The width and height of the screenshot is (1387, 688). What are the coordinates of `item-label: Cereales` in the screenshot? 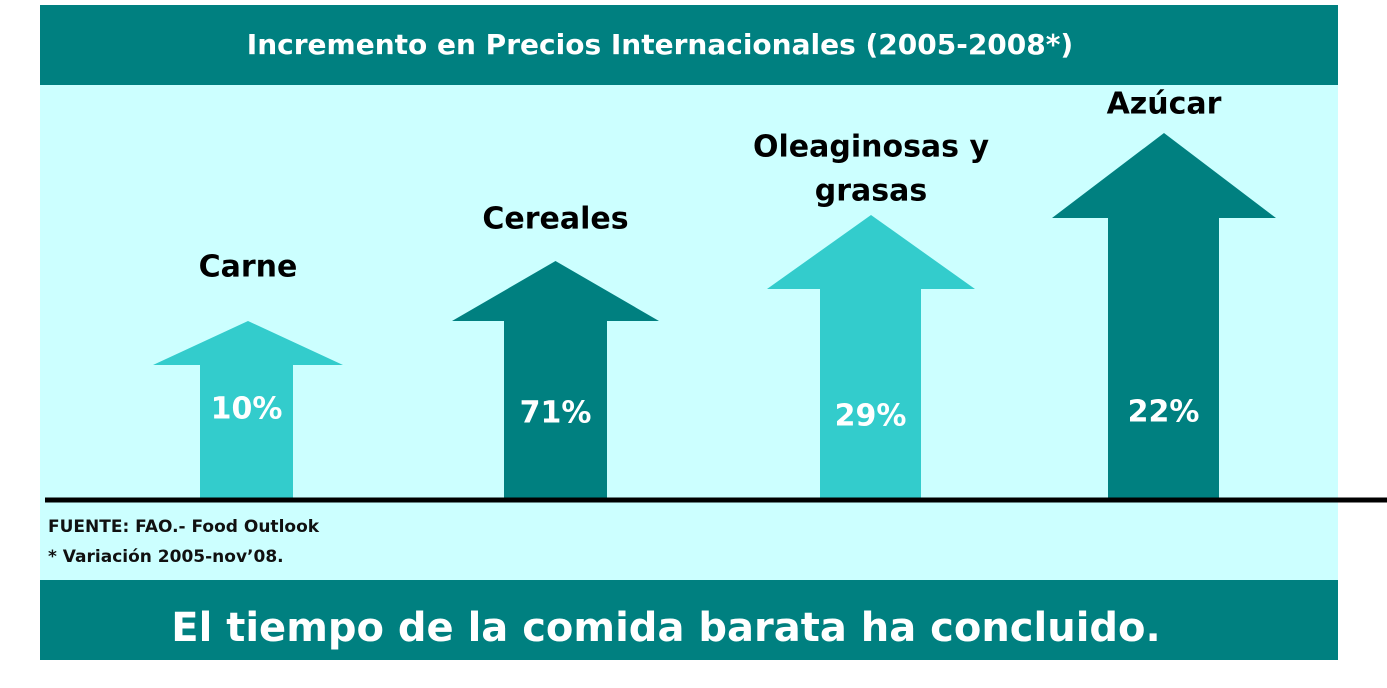 It's located at (555, 219).